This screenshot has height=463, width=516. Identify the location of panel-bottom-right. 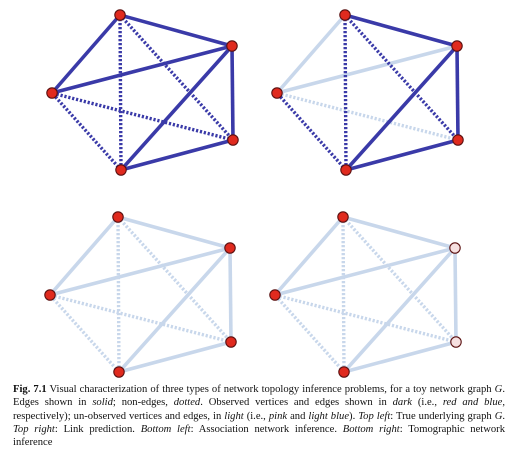
(365, 294).